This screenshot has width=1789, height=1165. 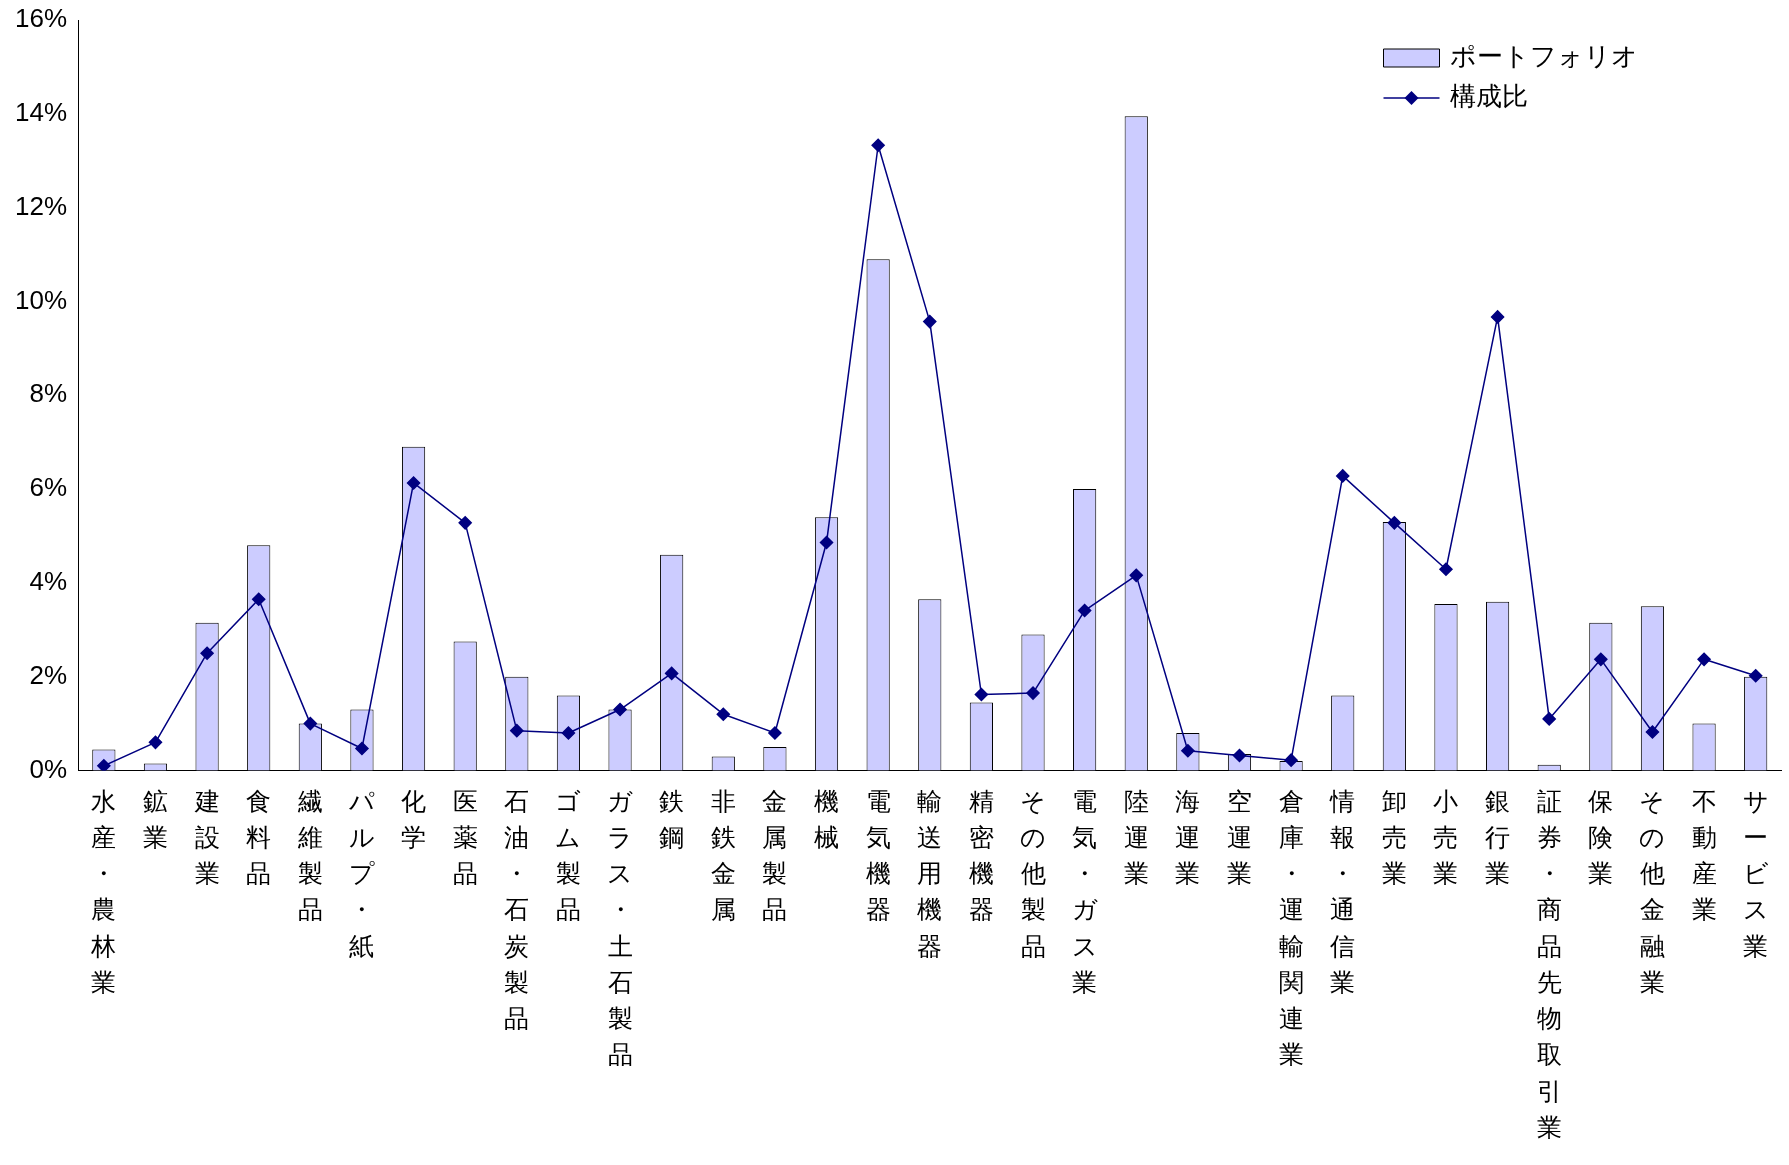 I want to click on x-tick-label: 精密機器, so click(x=981, y=855).